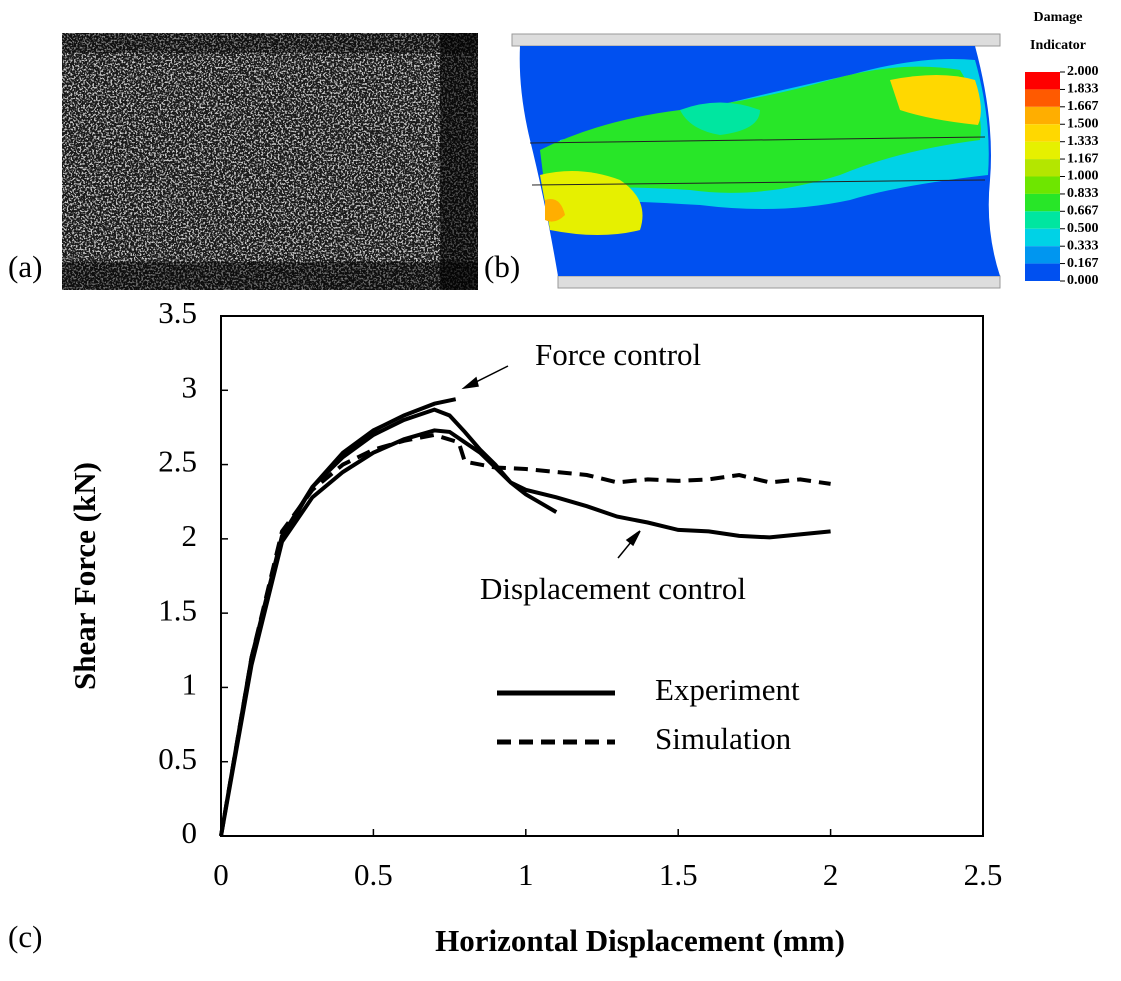 The image size is (1121, 981). I want to click on colorbar-tick-label: 0.667, so click(1083, 211).